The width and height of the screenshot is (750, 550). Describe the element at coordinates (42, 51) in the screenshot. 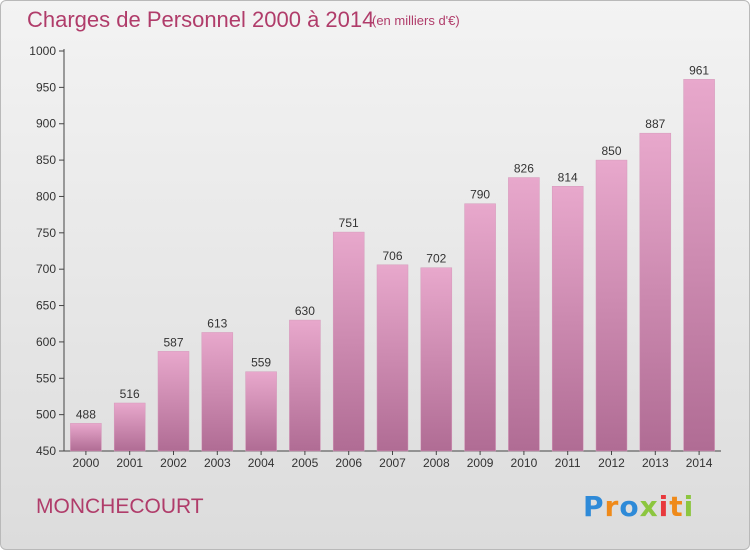

I see `y-tick-label: 1000` at that location.